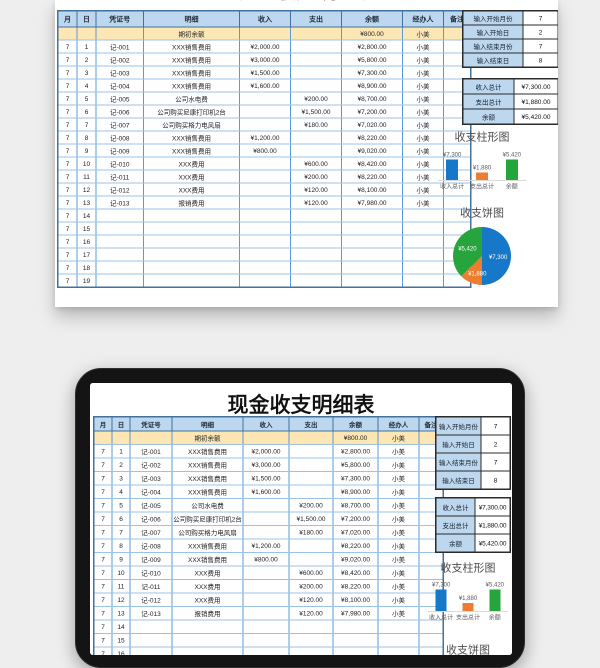 This screenshot has width=600, height=668. Describe the element at coordinates (268, 478) in the screenshot. I see `ledger-row: 7 3 记-003 XXX销售费用 ¥1,500.00 ¥7,300.00 小美` at that location.